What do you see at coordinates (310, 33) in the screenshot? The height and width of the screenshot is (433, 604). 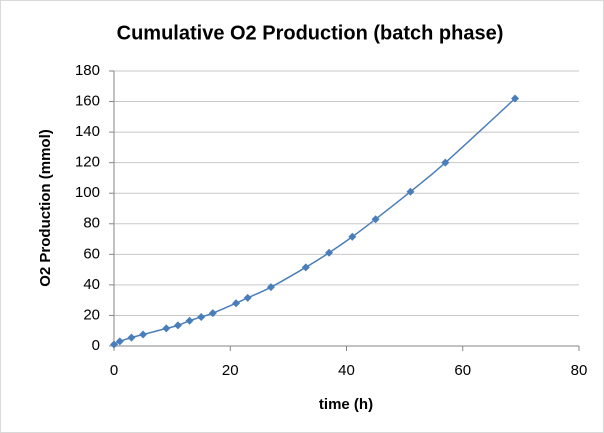 I see `chart-title: Cumulative O2 Production (batch phase)` at bounding box center [310, 33].